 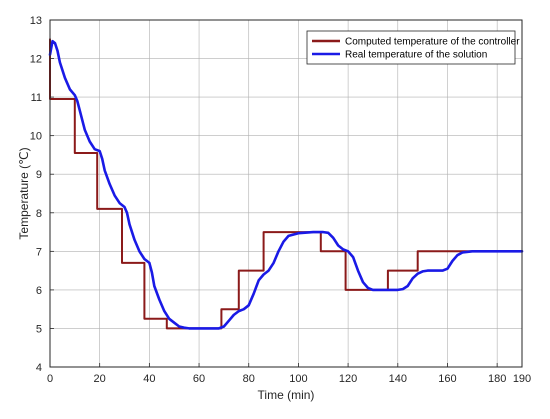 I want to click on y-tick-label: 8, so click(x=39, y=214).